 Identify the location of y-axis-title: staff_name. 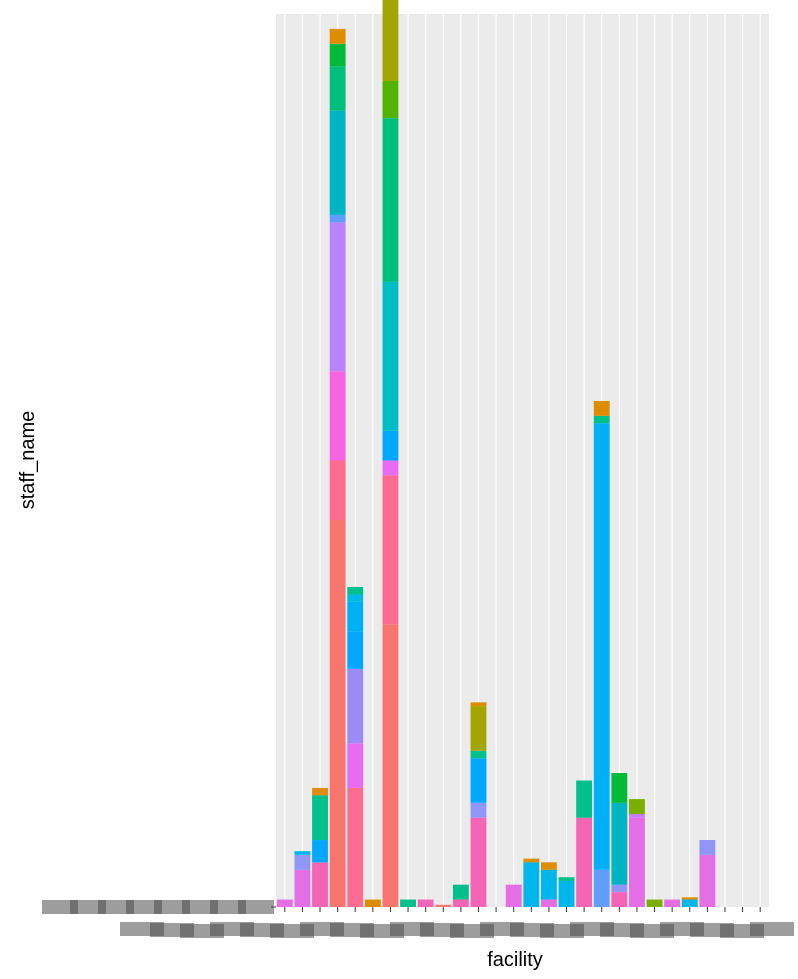
(28, 460).